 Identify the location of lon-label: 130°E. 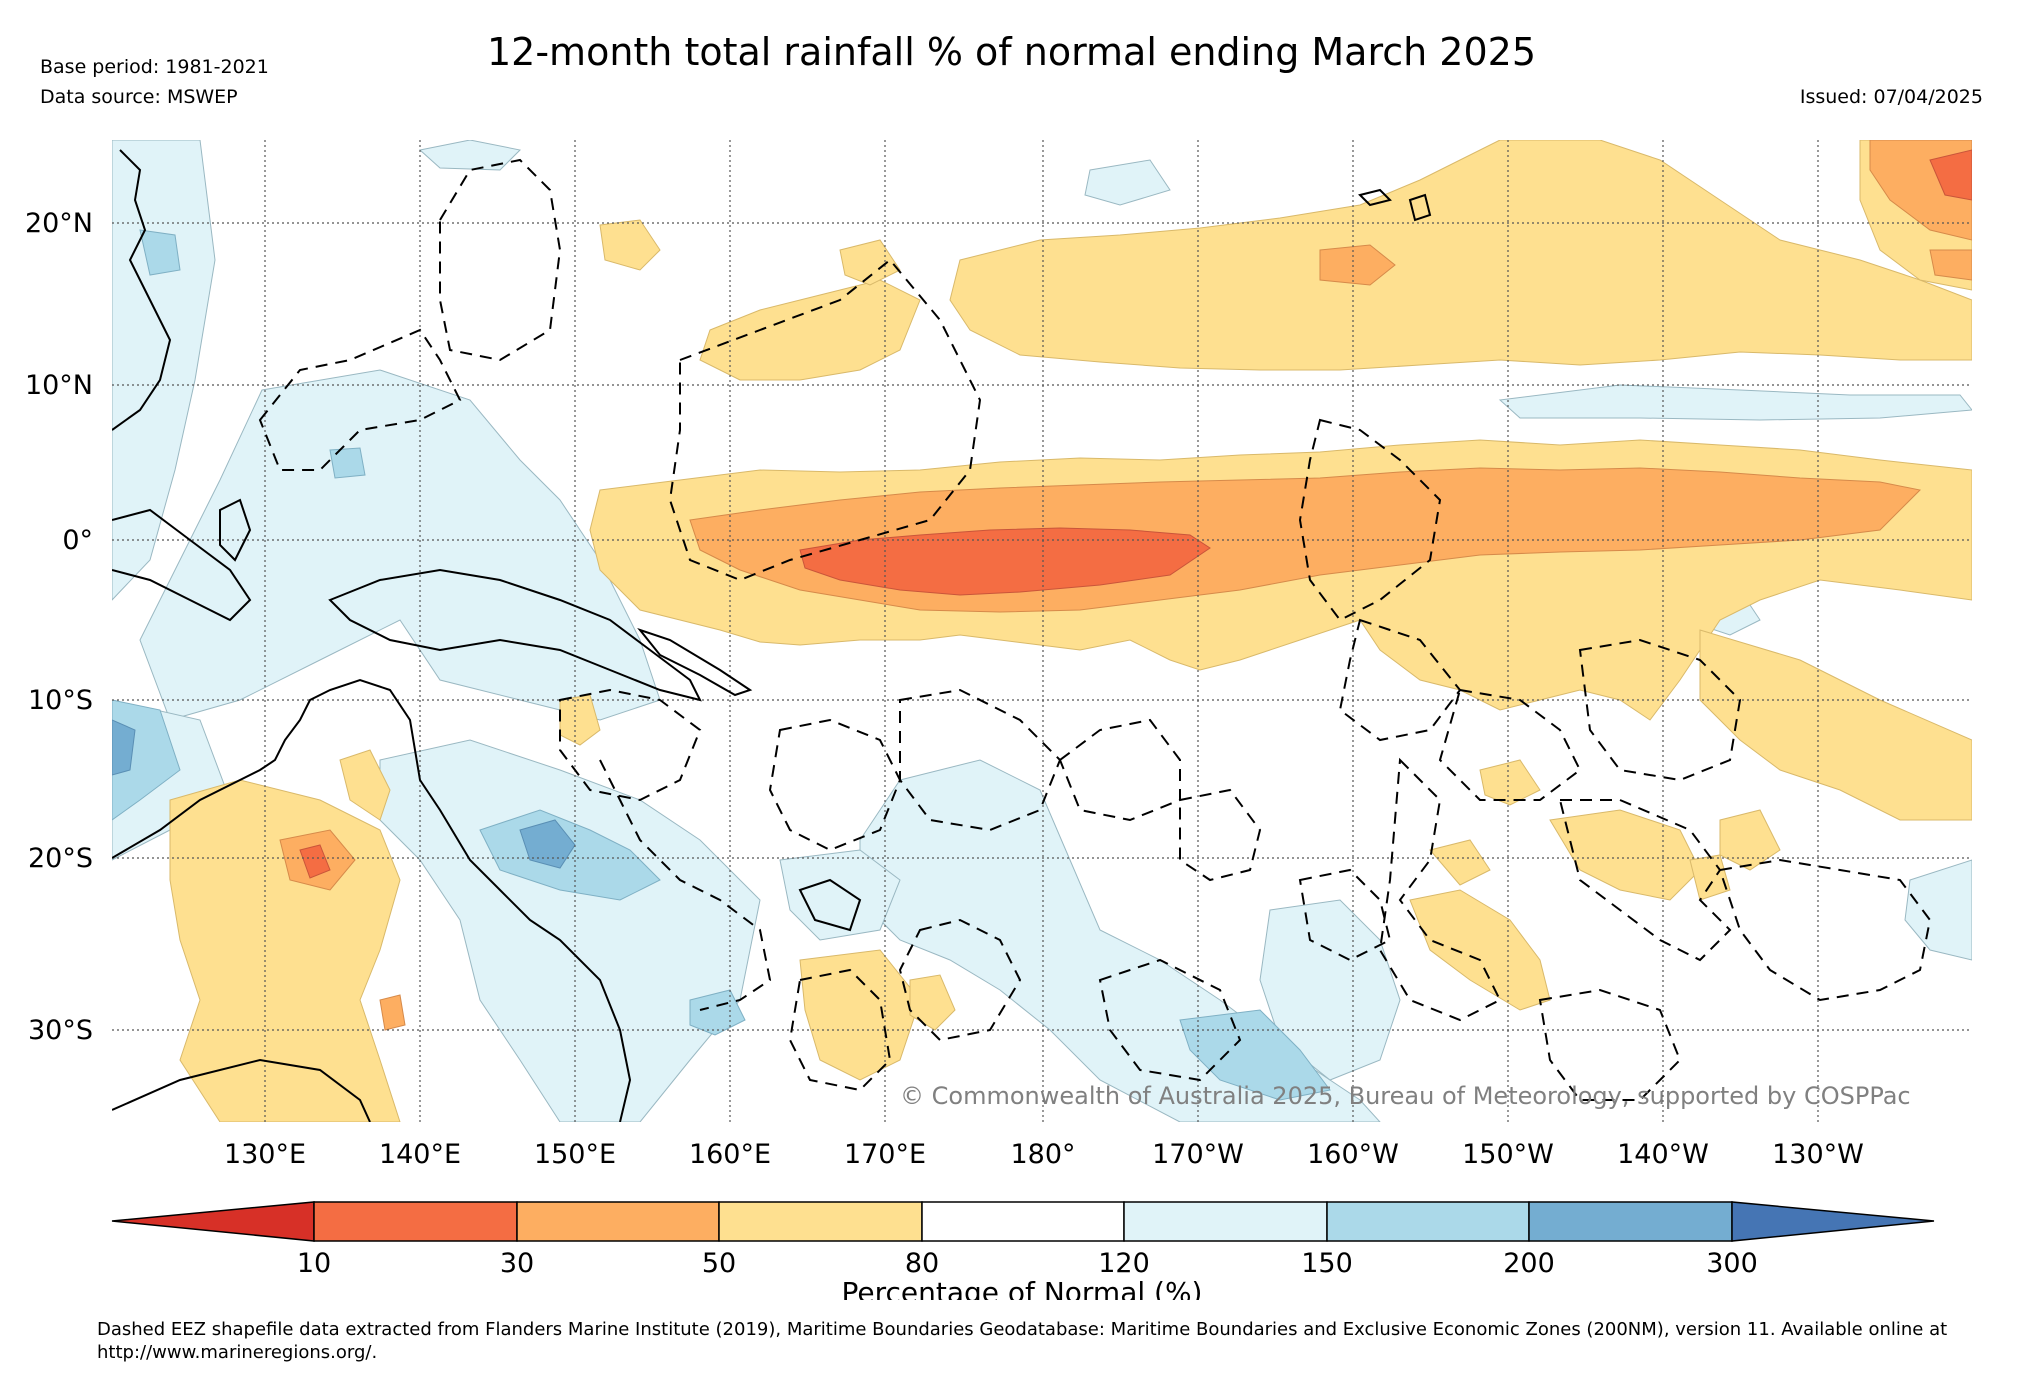
(265, 1154).